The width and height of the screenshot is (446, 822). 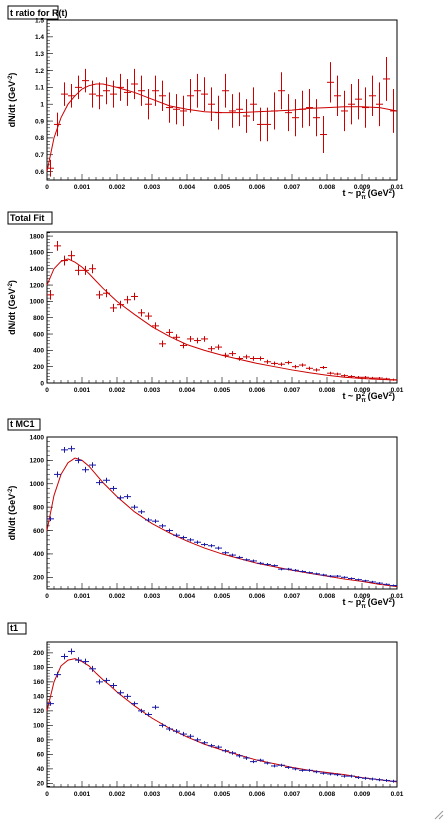 What do you see at coordinates (82, 390) in the screenshot?
I see `x-tick-label: 0.001` at bounding box center [82, 390].